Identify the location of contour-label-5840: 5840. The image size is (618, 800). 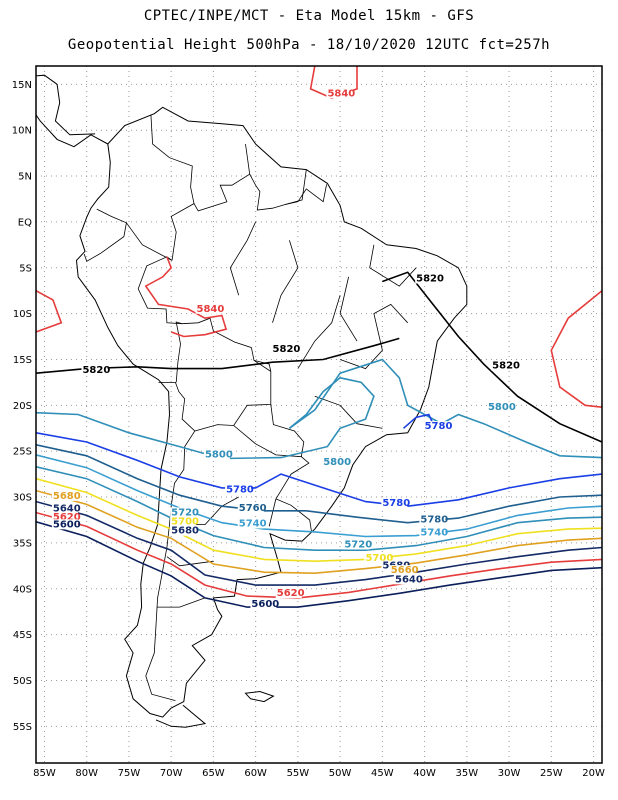
(341, 93).